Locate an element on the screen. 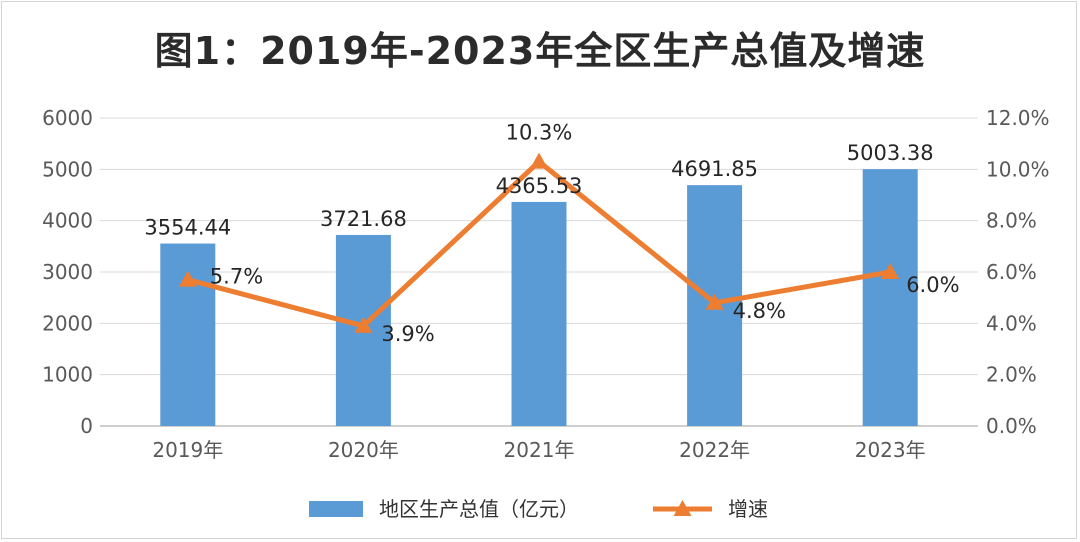  bar-data-label: 5003.38 is located at coordinates (890, 153).